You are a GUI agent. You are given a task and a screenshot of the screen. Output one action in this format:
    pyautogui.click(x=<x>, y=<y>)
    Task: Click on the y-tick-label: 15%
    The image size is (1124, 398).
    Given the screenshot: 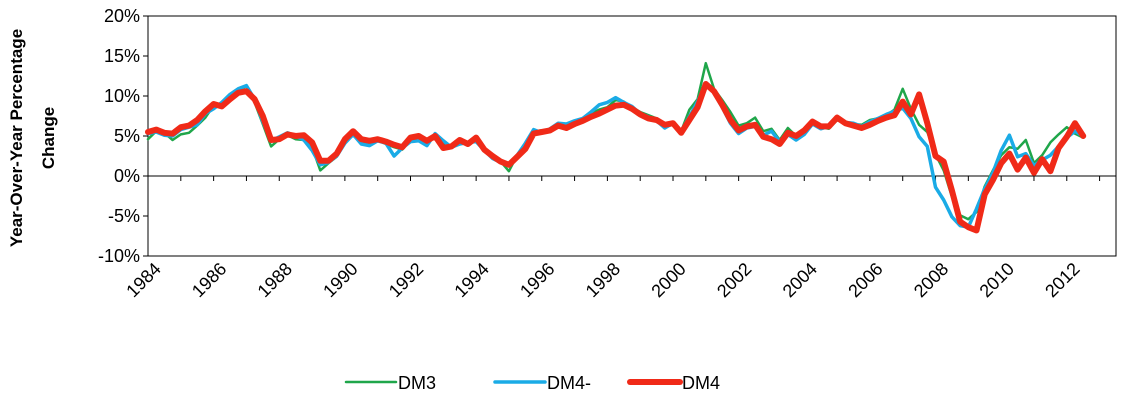 What is the action you would take?
    pyautogui.click(x=122, y=56)
    